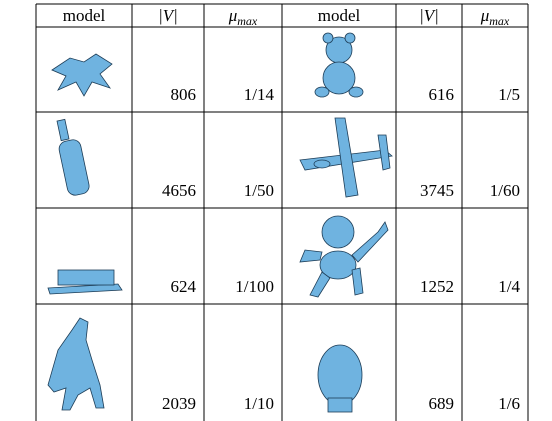 The image size is (552, 421). Describe the element at coordinates (442, 403) in the screenshot. I see `vertex-count: 689` at that location.